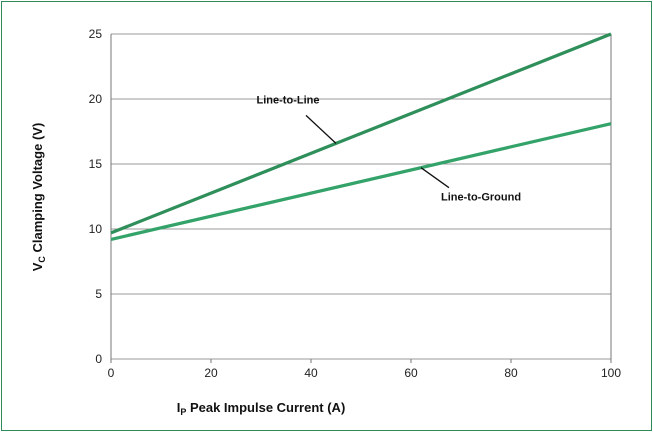  Describe the element at coordinates (411, 373) in the screenshot. I see `x-tick-label: 60` at that location.